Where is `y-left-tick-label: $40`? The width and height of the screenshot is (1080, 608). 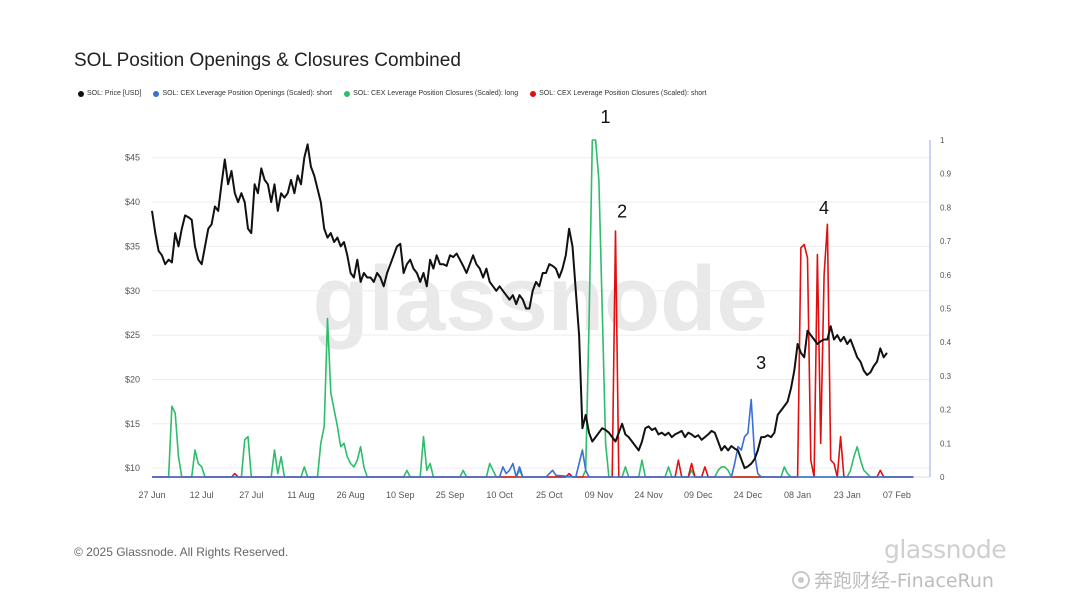
y-left-tick-label: $40 is located at coordinates (132, 202).